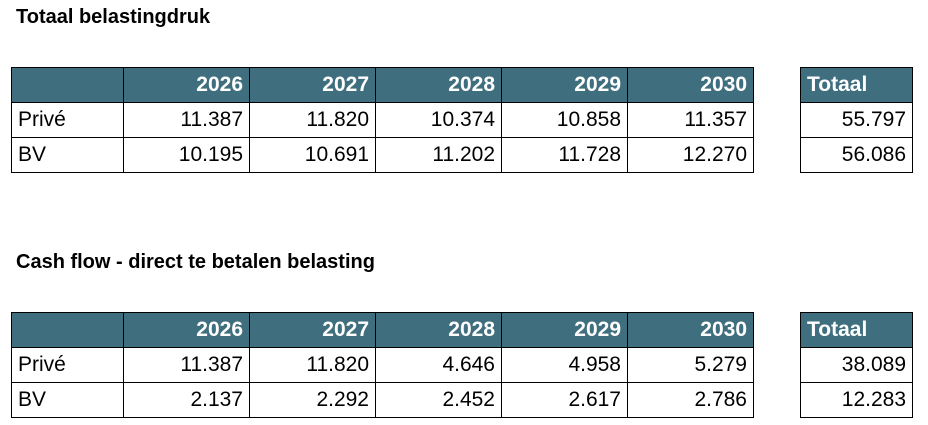 The image size is (928, 425). I want to click on table-cell: 4.958, so click(564, 365).